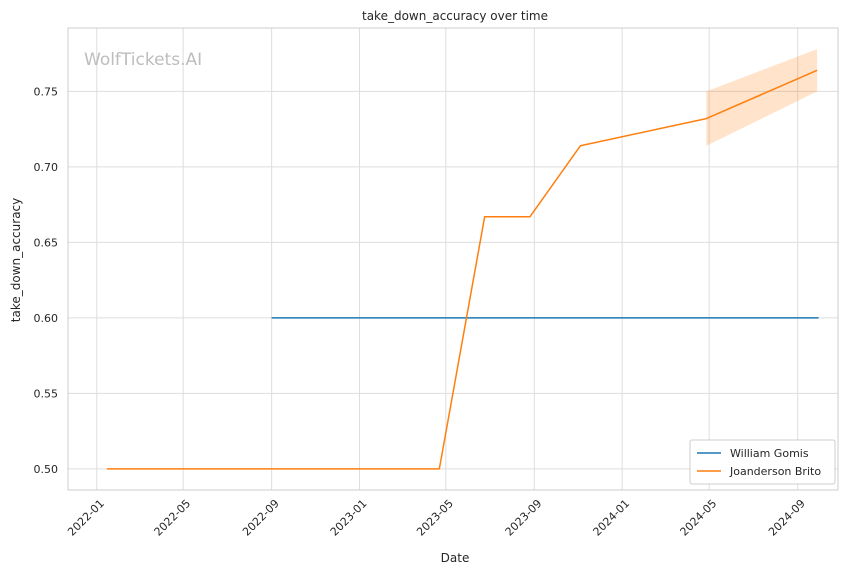 The width and height of the screenshot is (852, 575). Describe the element at coordinates (86, 518) in the screenshot. I see `x-tick-label: 2022-01` at that location.